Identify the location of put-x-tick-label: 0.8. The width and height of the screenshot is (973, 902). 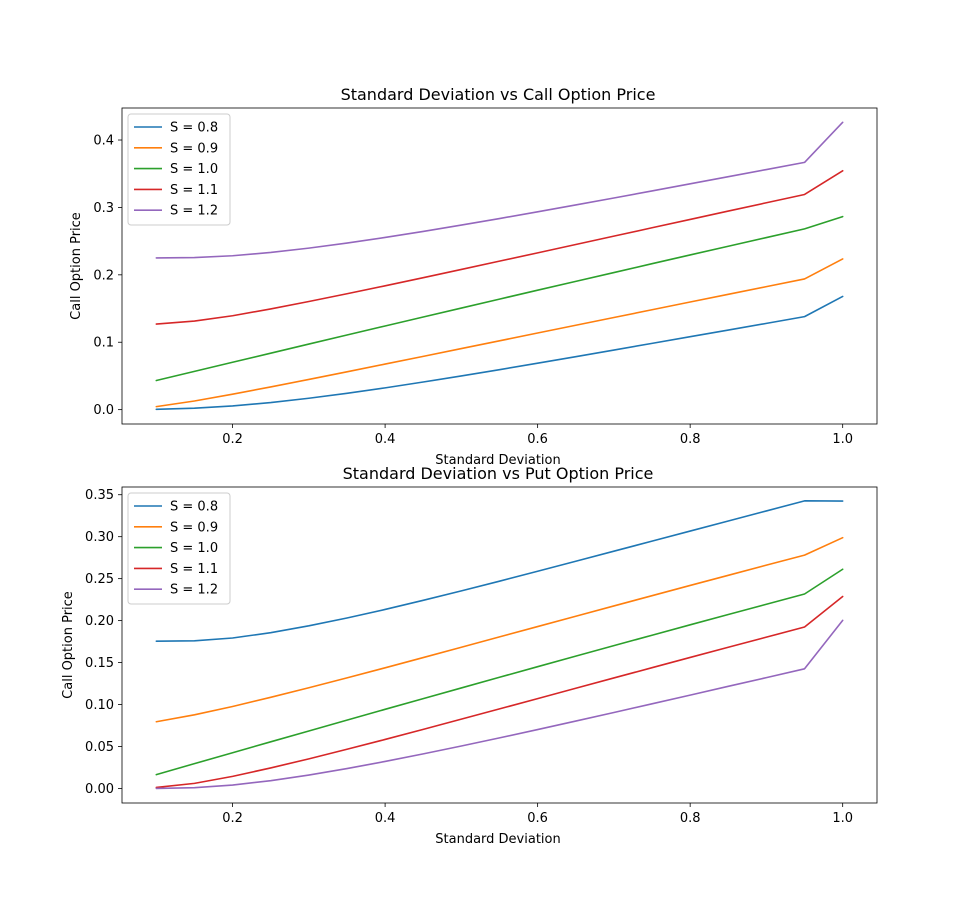
(690, 818).